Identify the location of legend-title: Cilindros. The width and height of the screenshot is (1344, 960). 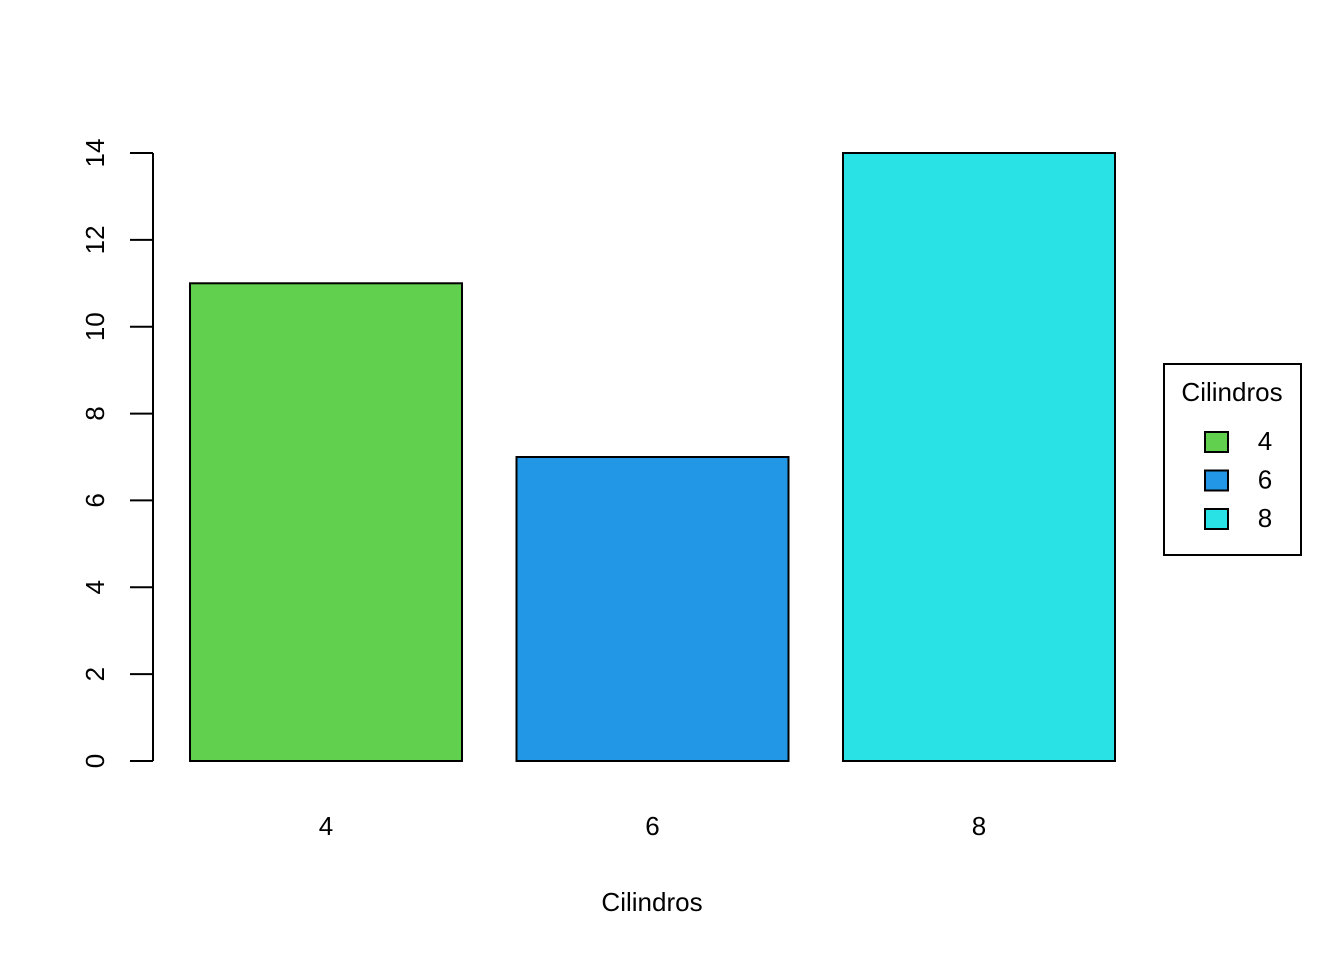
(1231, 392).